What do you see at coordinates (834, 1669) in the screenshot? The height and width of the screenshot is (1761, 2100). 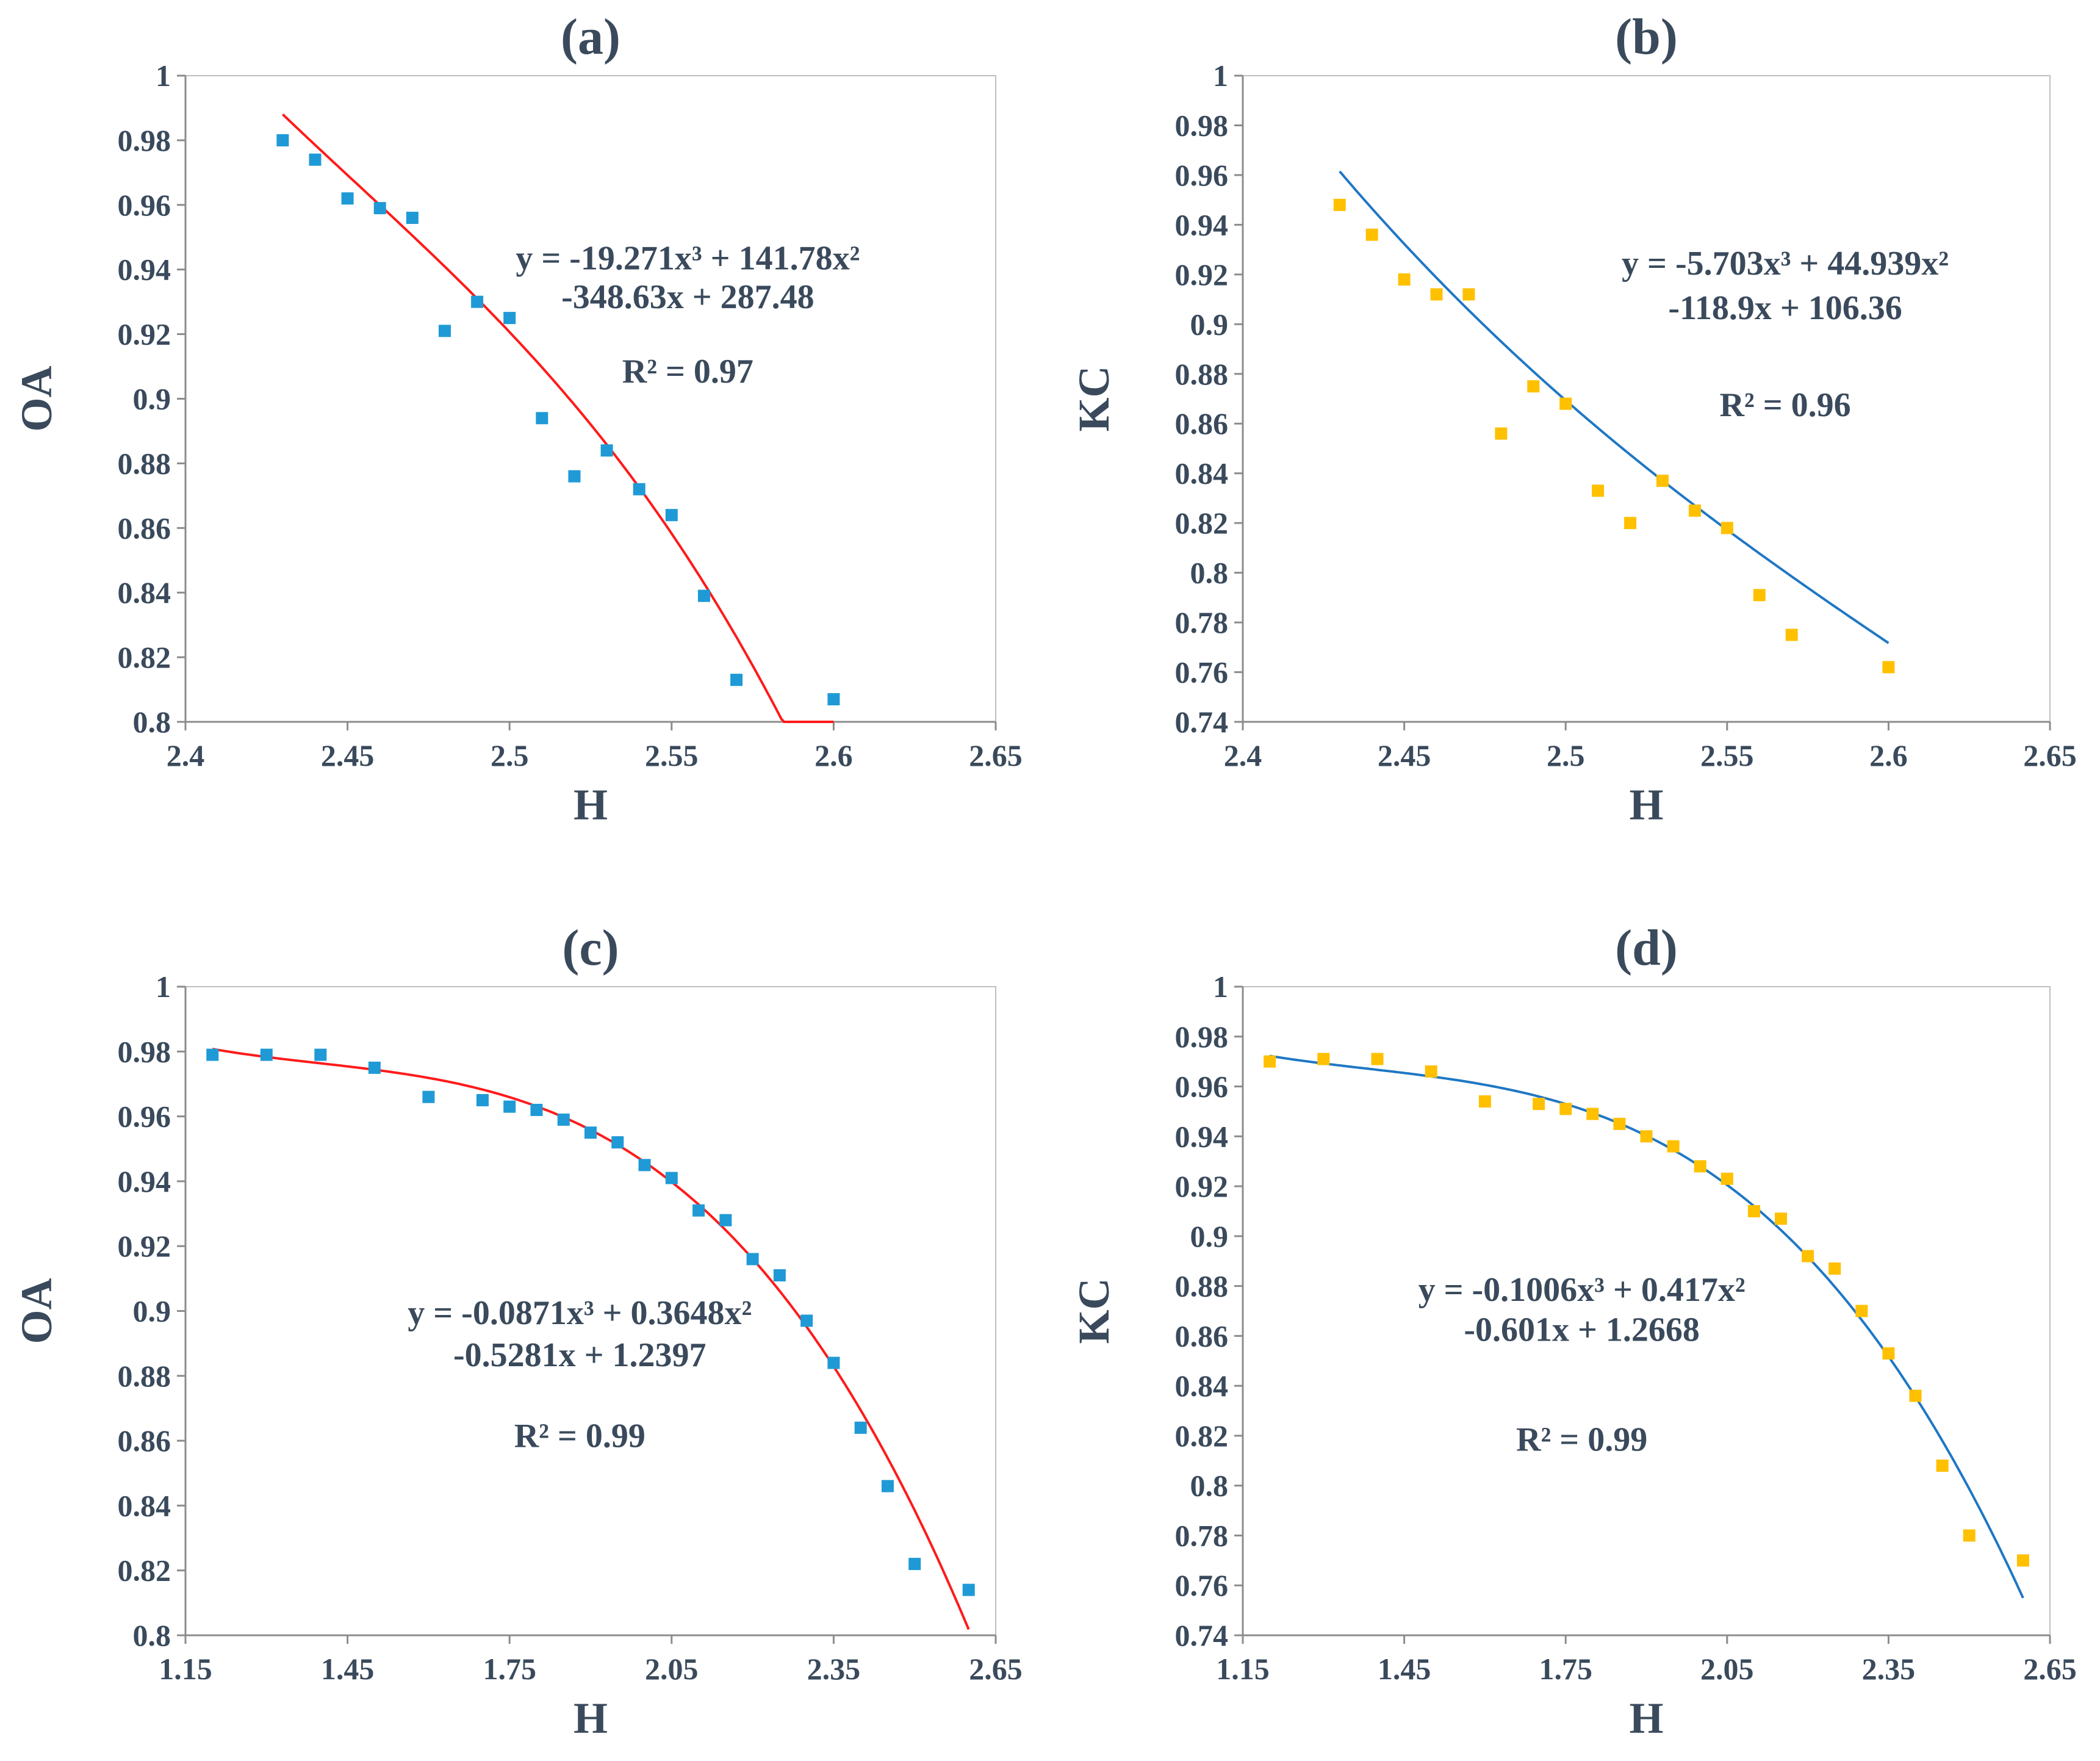 I see `x-tick-label: 2.35` at bounding box center [834, 1669].